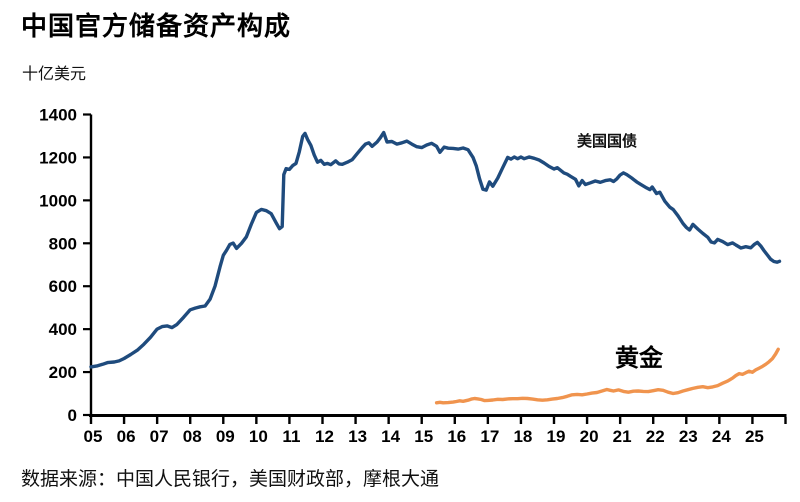  Describe the element at coordinates (63, 329) in the screenshot. I see `y-tick-label: 400` at that location.